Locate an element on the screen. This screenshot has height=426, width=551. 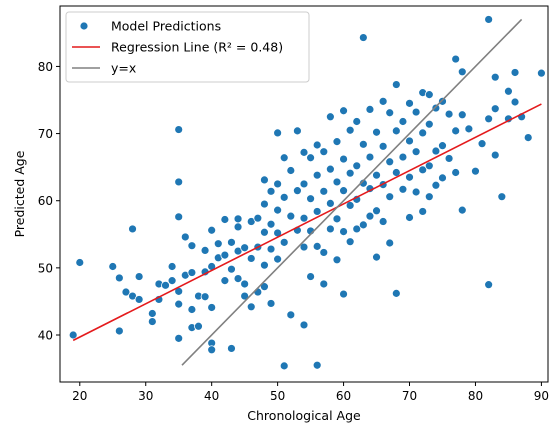
y-tick-label: 40 is located at coordinates (45, 336).